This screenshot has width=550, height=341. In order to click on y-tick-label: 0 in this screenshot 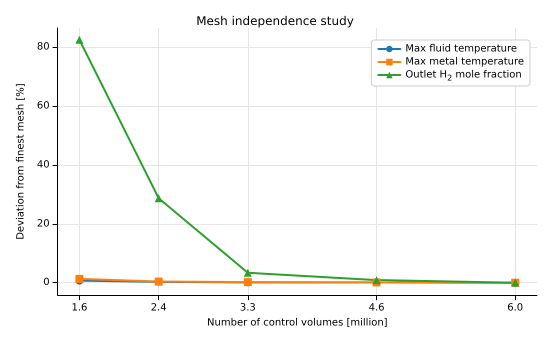, I will do `click(46, 282)`.